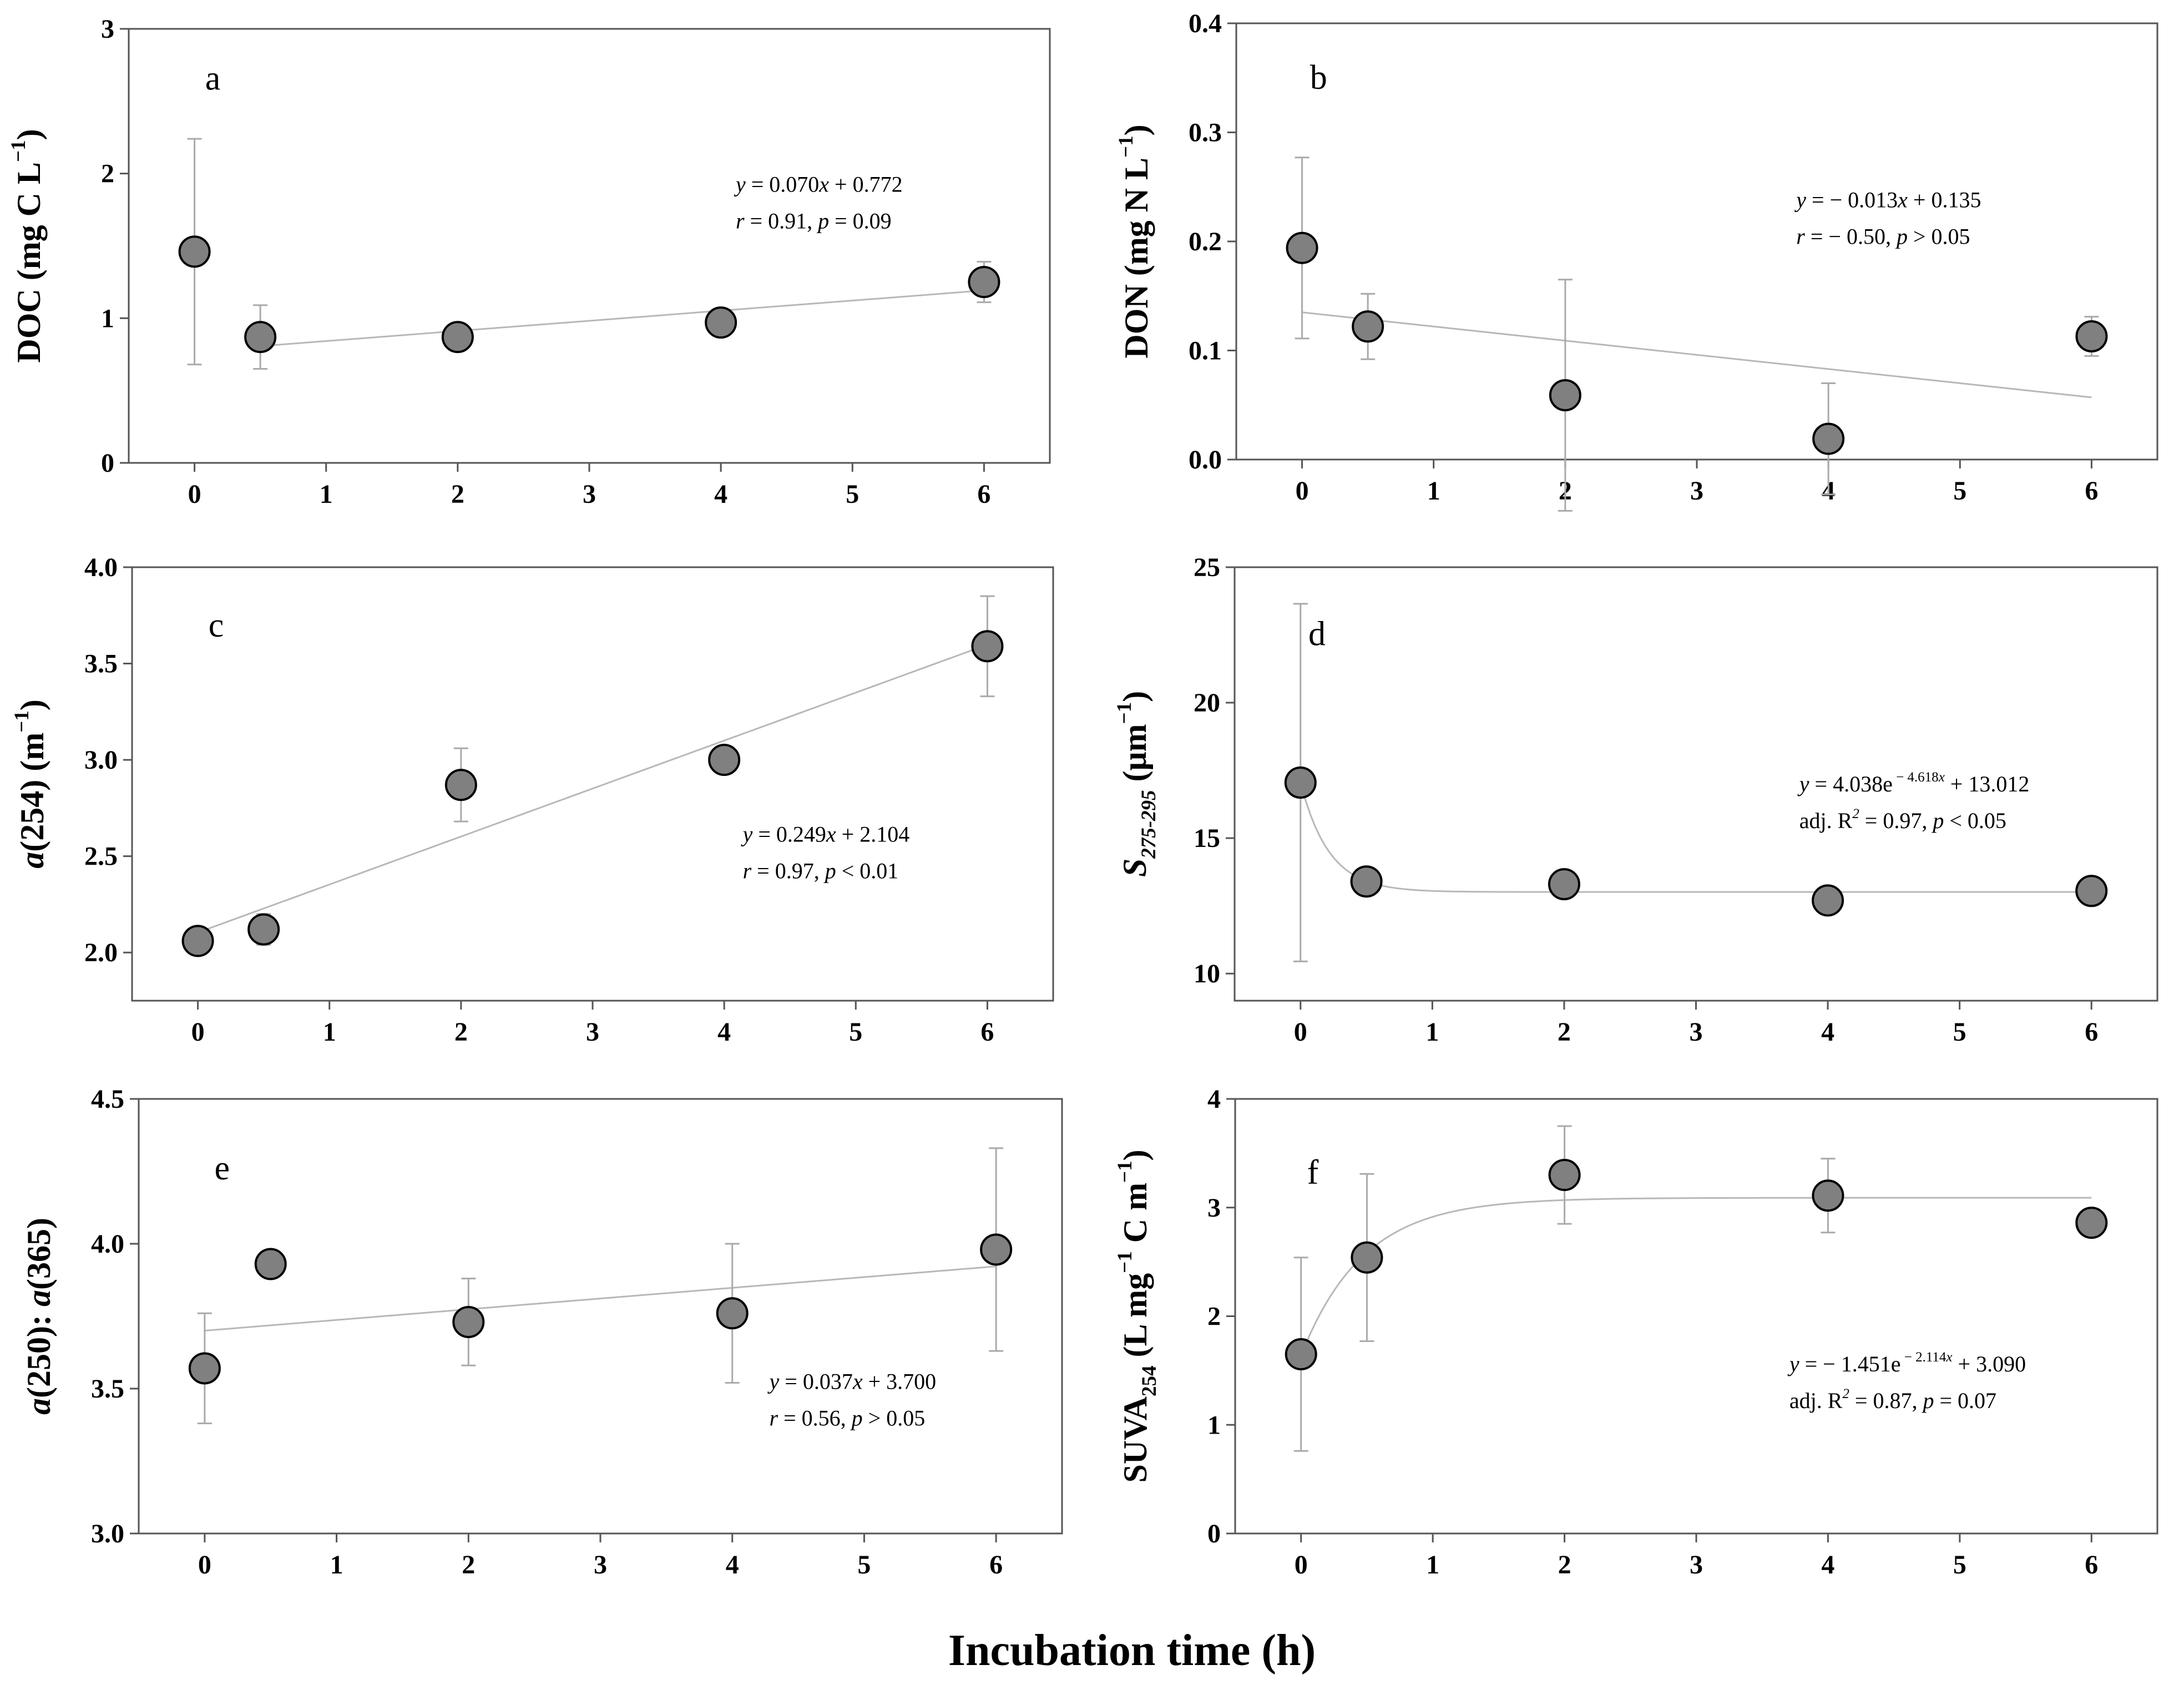 The image size is (2184, 1690). What do you see at coordinates (101, 952) in the screenshot?
I see `y-tick-label: 2.0` at bounding box center [101, 952].